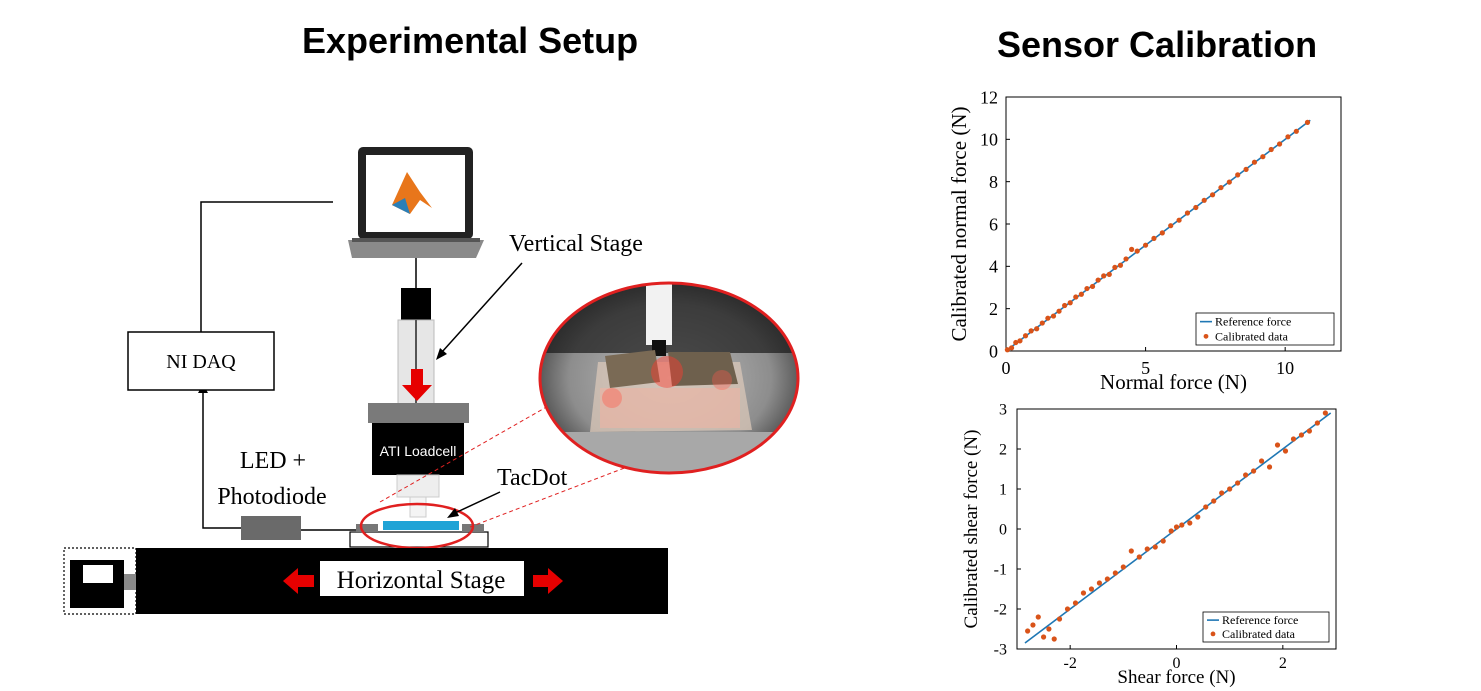 Image resolution: width=1481 pixels, height=691 pixels. Describe the element at coordinates (418, 413) in the screenshot. I see `loadcell-plate` at that location.